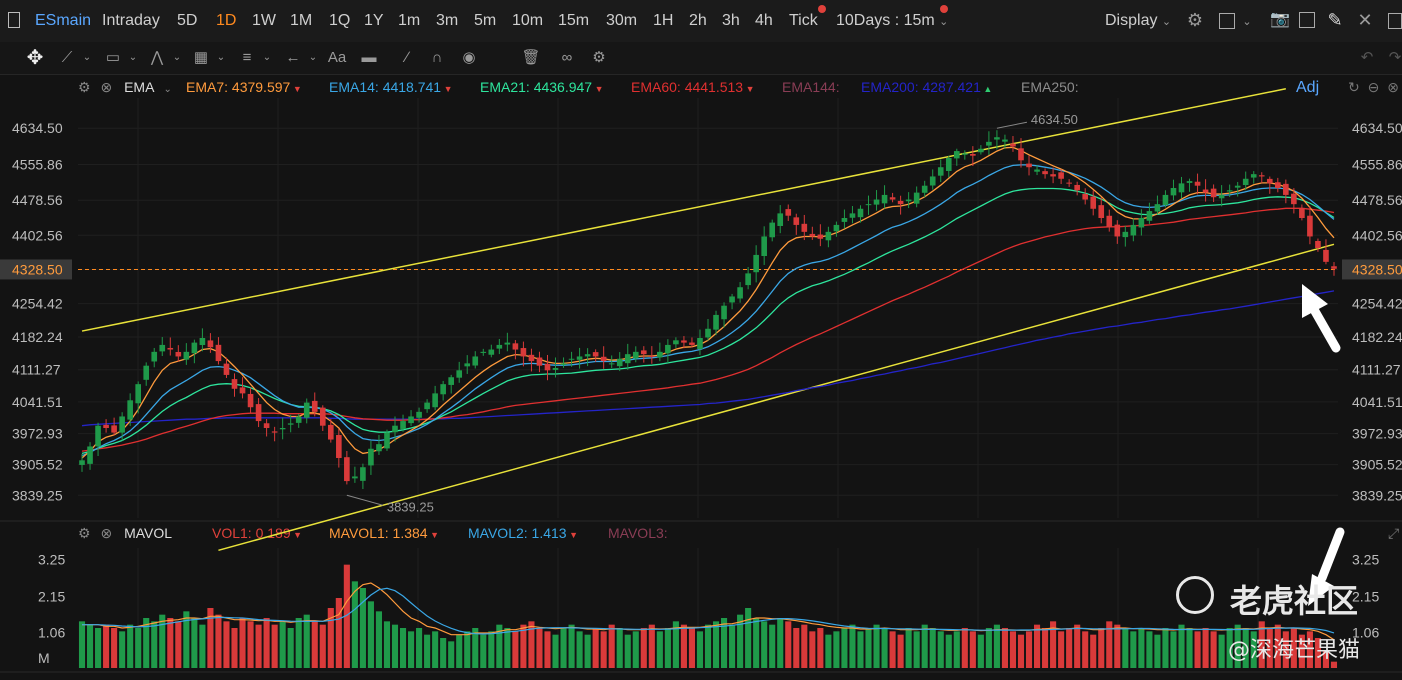  Describe the element at coordinates (157, 57) in the screenshot. I see `zigzag-icon: ⋀` at that location.